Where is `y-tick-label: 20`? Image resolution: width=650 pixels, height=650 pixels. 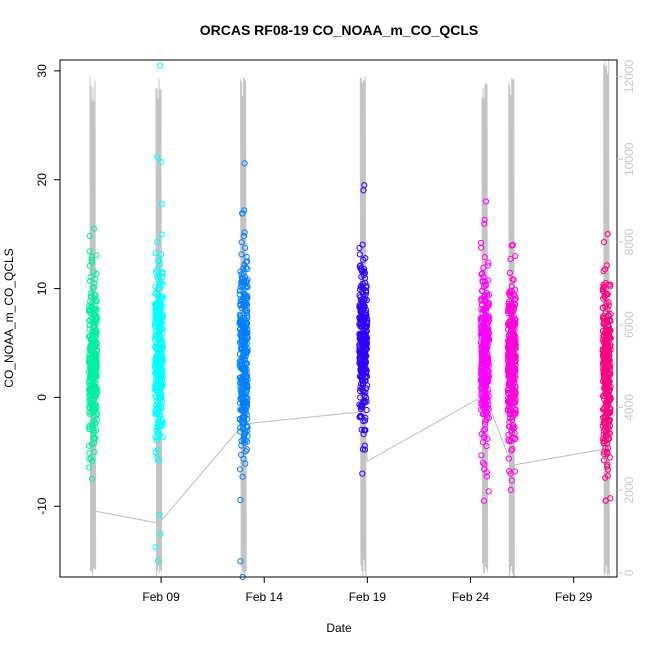 y-tick-label: 20 is located at coordinates (42, 180).